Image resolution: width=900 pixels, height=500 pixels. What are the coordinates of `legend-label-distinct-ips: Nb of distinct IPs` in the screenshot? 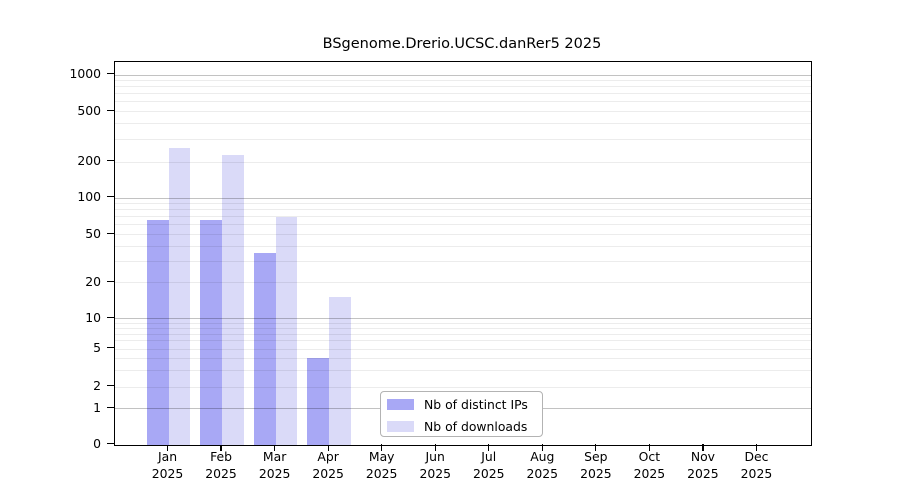 It's located at (476, 404).